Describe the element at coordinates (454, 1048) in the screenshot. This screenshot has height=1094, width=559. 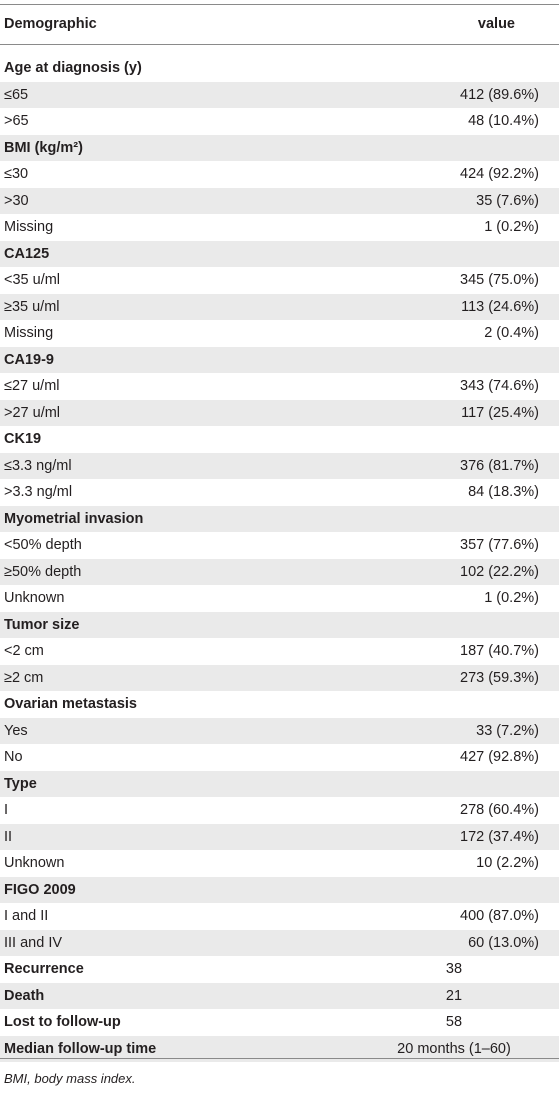
I see `row-value: 20 months (1–60)` at that location.